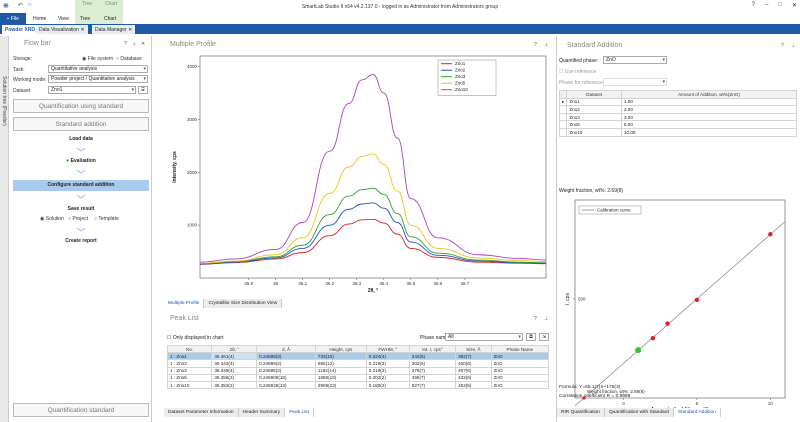  What do you see at coordinates (81, 241) in the screenshot?
I see `step-create-report: Create report` at bounding box center [81, 241].